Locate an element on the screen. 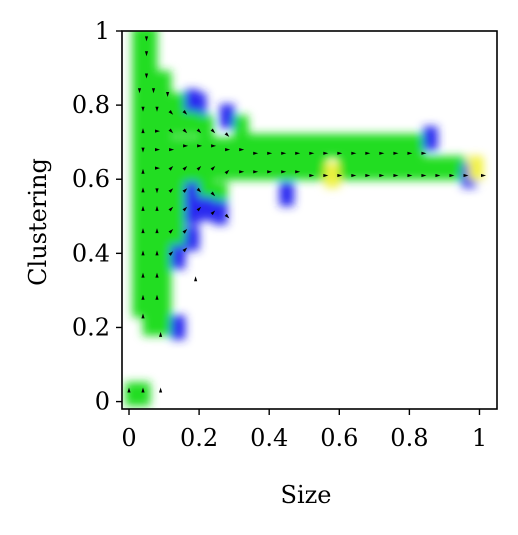 The height and width of the screenshot is (535, 518). y-tick-label: 0.4 is located at coordinates (91, 253).